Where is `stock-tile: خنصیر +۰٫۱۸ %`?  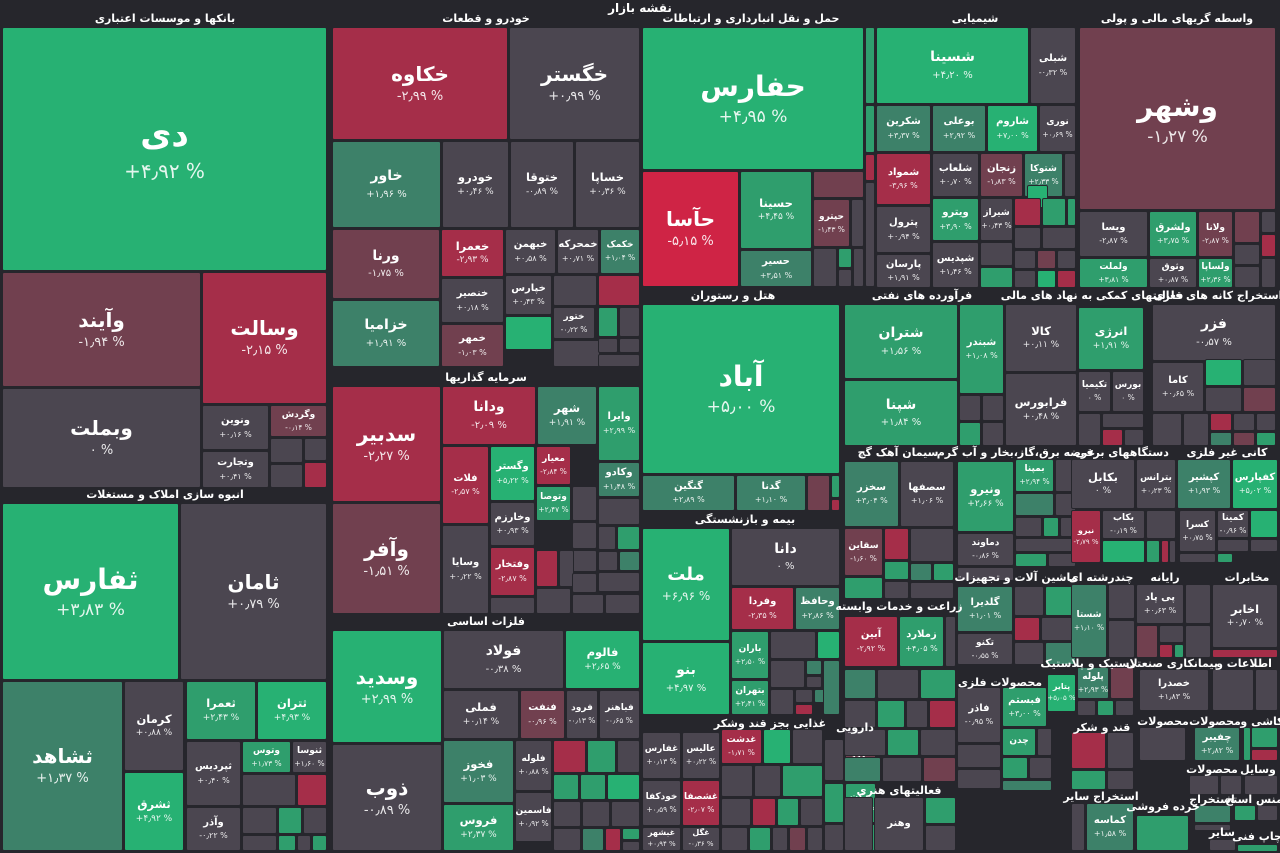 stock-tile: خنصیر +۰٫۱۸ % is located at coordinates (472, 300).